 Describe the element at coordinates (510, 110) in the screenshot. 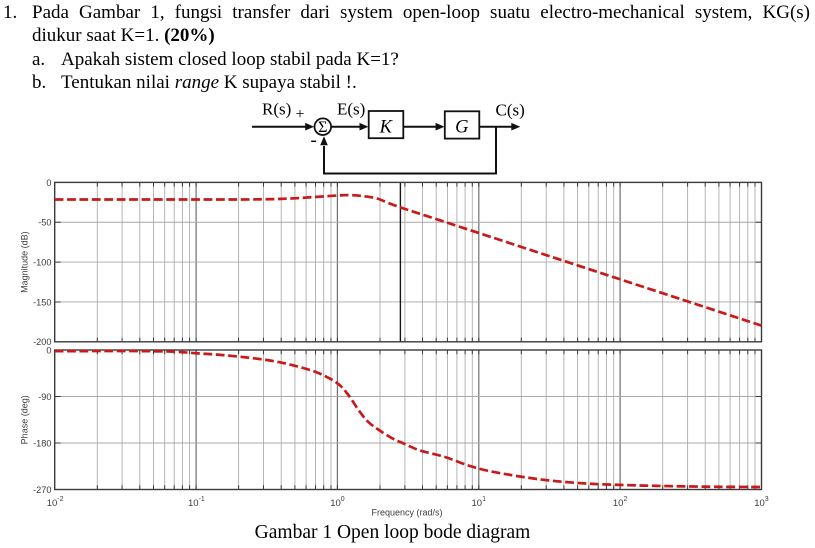

I see `svg-text: C(s)` at that location.